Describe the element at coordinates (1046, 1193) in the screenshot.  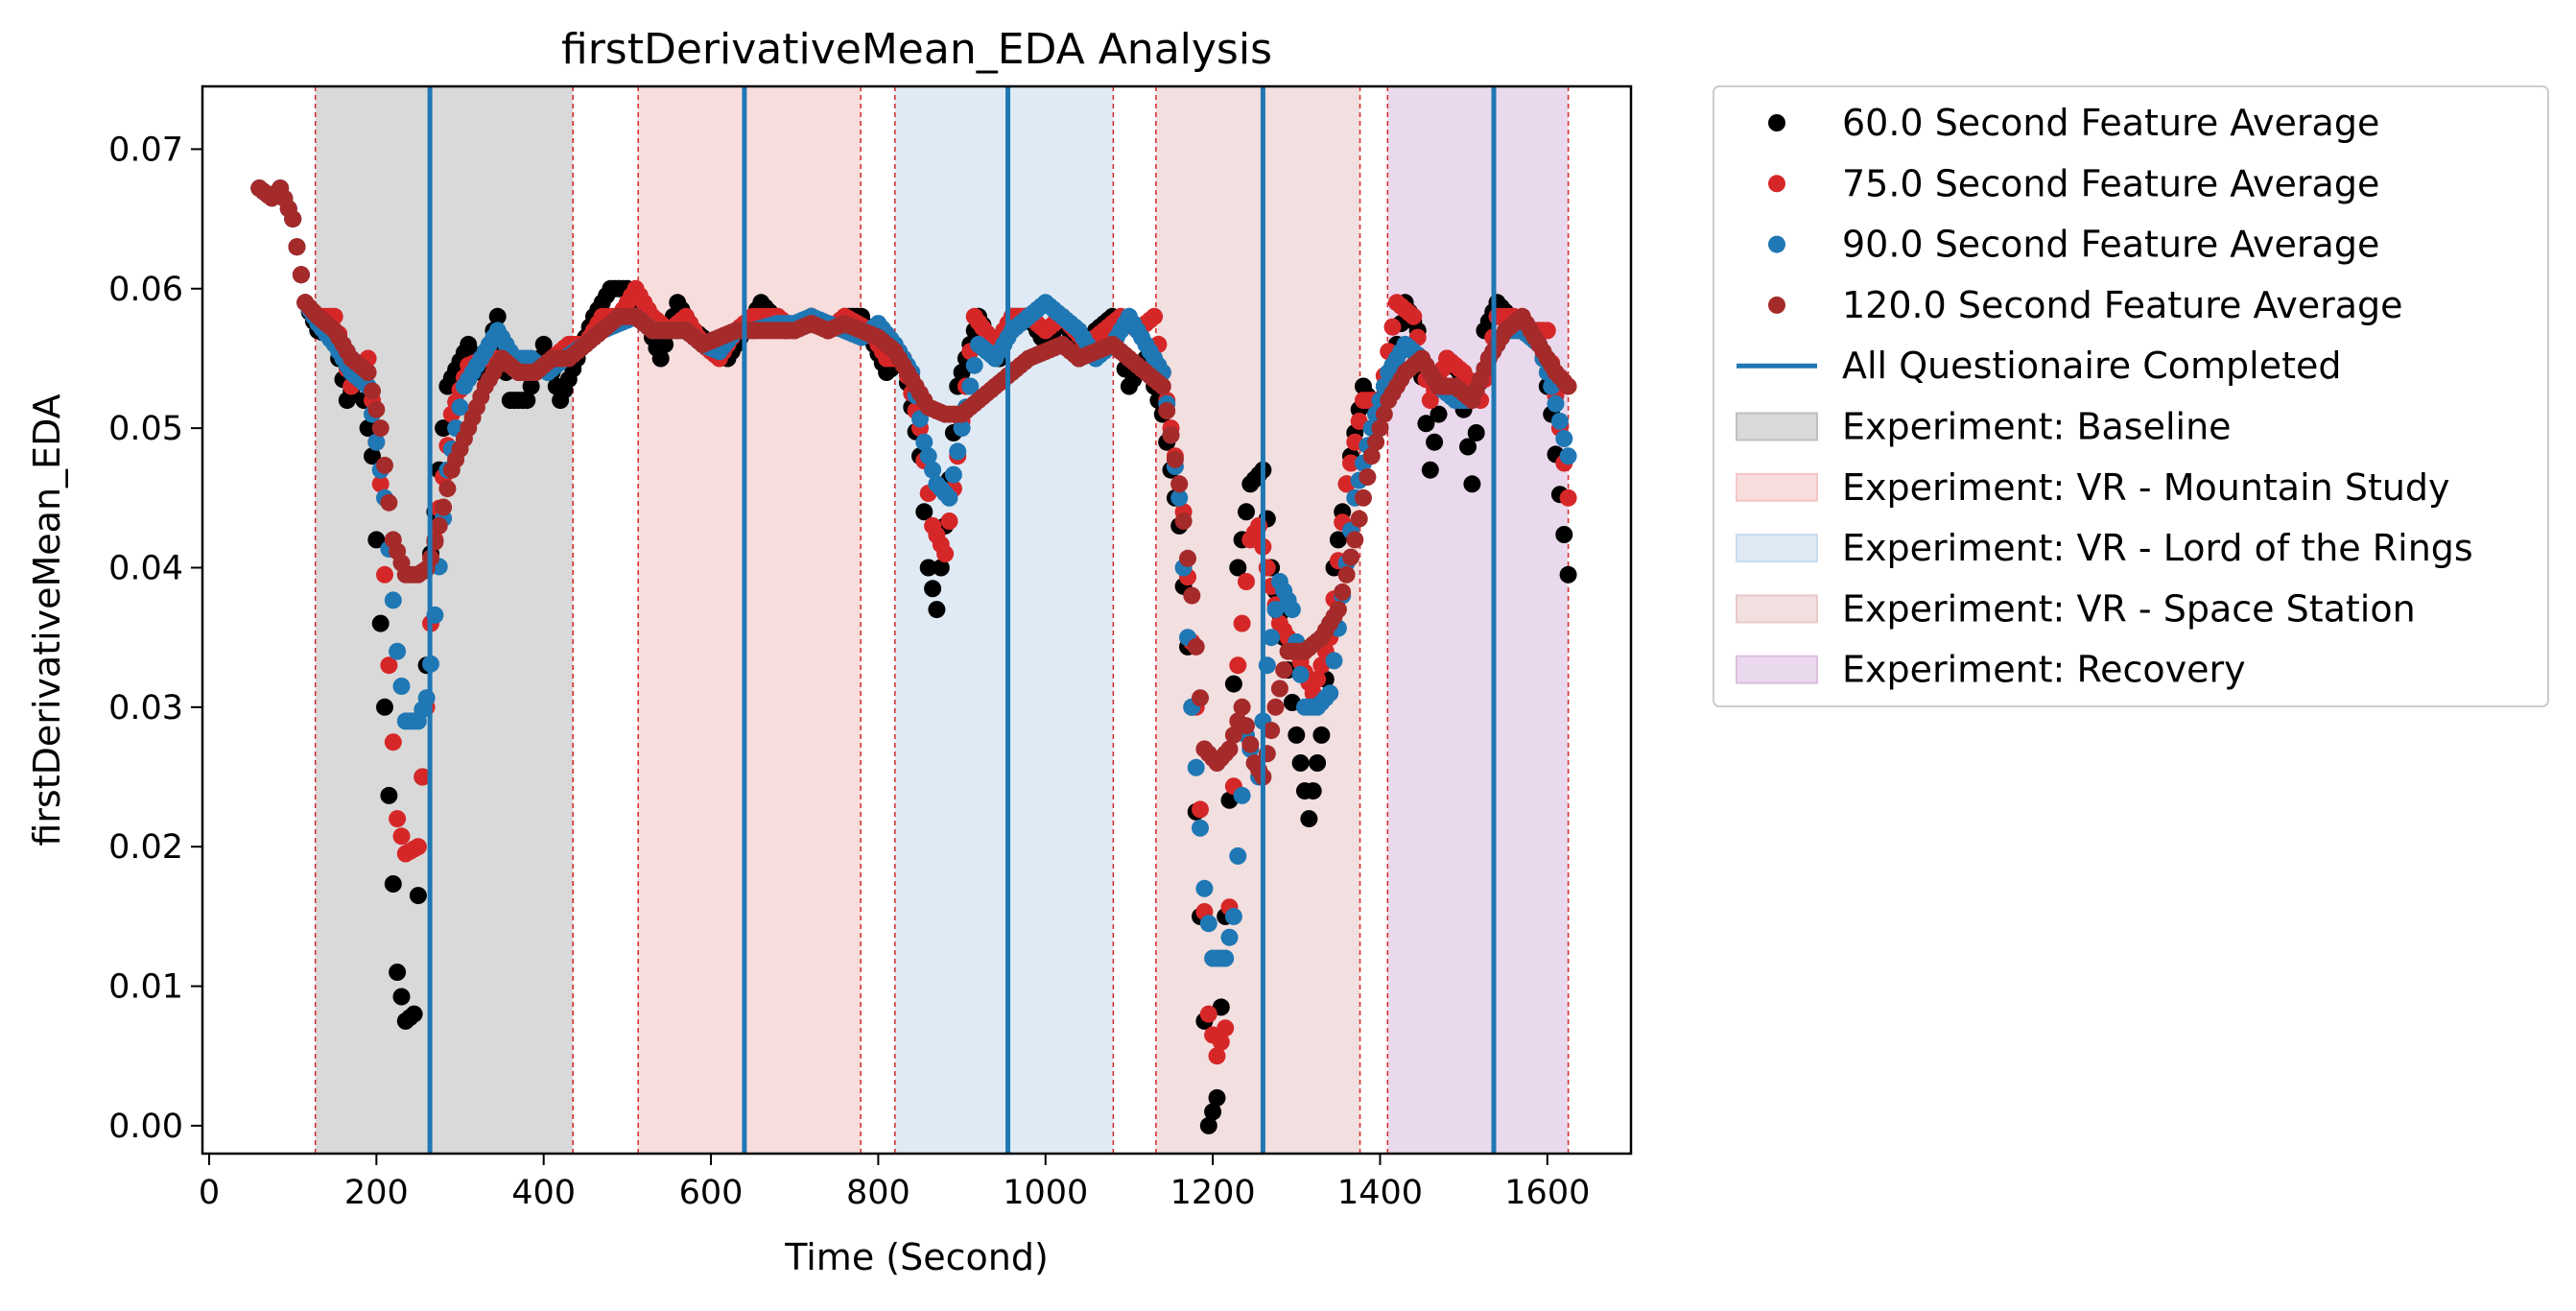
I see `x-tick-label: 1000` at that location.